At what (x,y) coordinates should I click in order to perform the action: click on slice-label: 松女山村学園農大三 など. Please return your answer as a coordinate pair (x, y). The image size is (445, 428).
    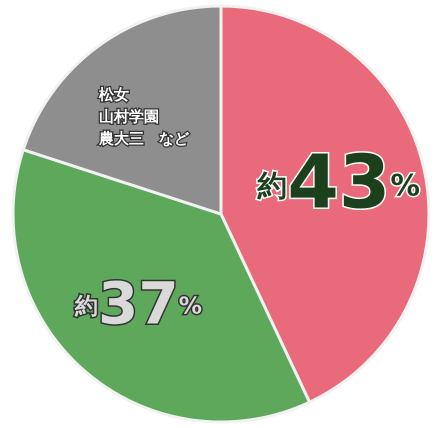
    Looking at the image, I should click on (144, 116).